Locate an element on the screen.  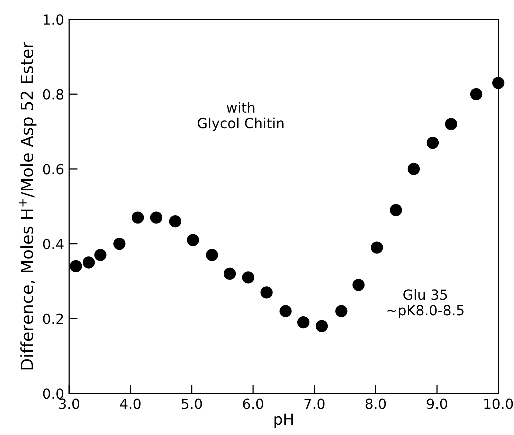
y-tick-label: 1.0 is located at coordinates (54, 20).